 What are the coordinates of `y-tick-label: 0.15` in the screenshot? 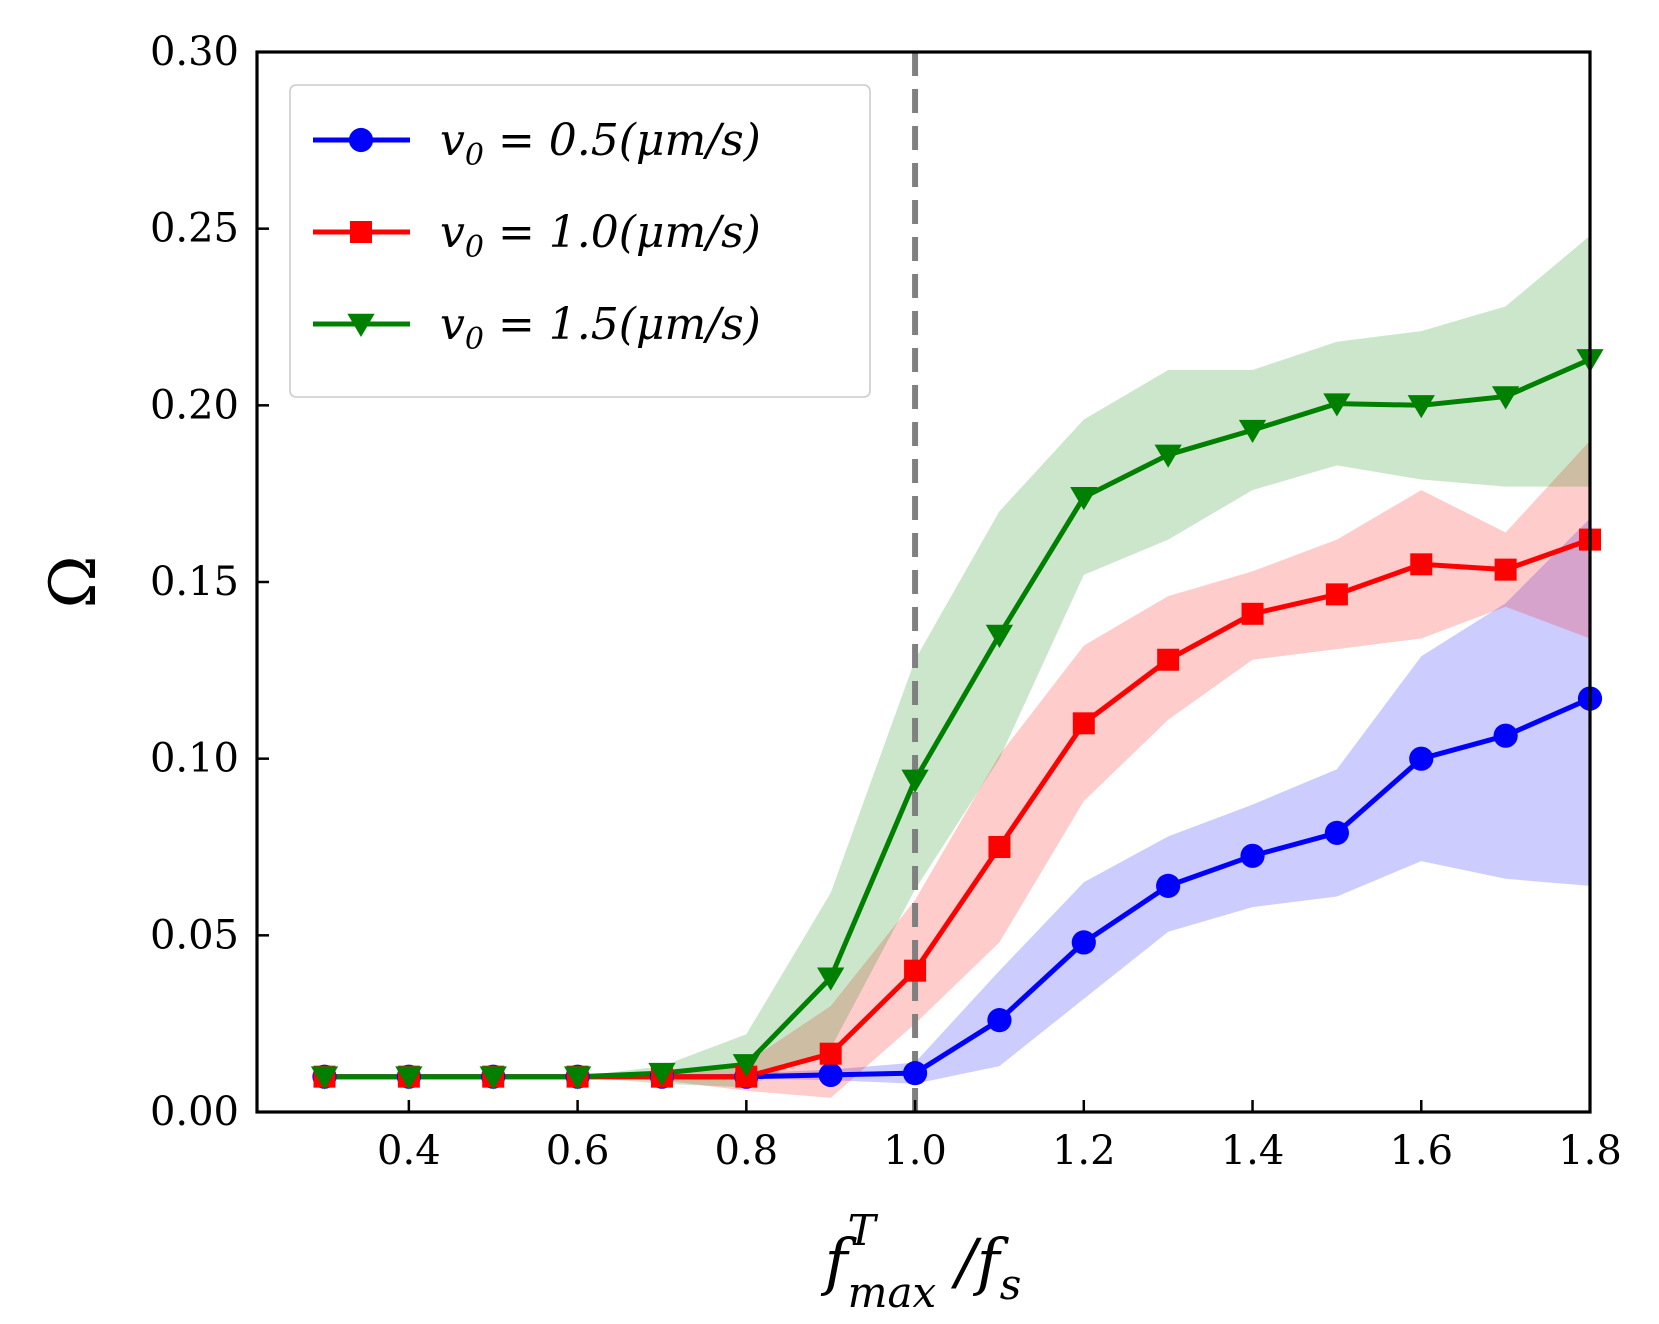 It's located at (194, 582).